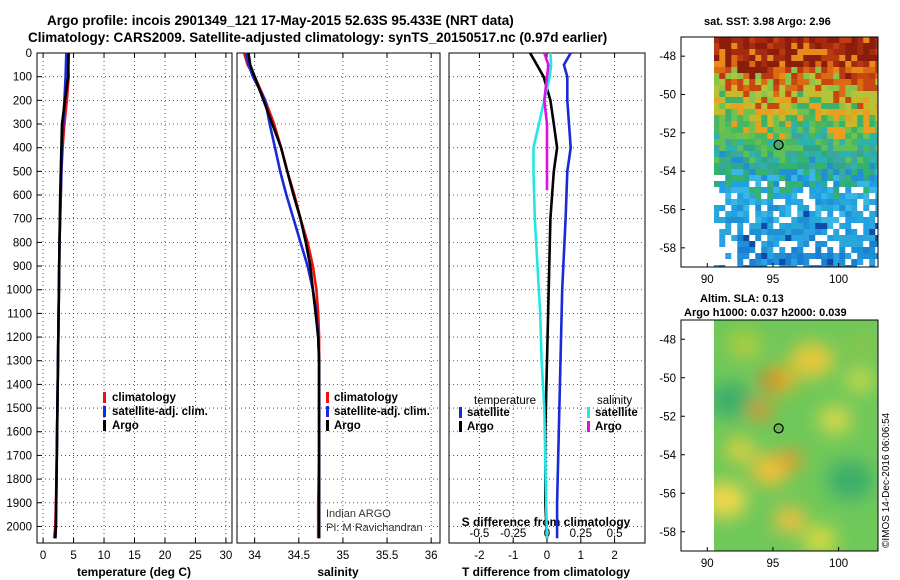 The width and height of the screenshot is (900, 580). What do you see at coordinates (667, 533) in the screenshot?
I see `map-y-tick-label: -58` at bounding box center [667, 533].